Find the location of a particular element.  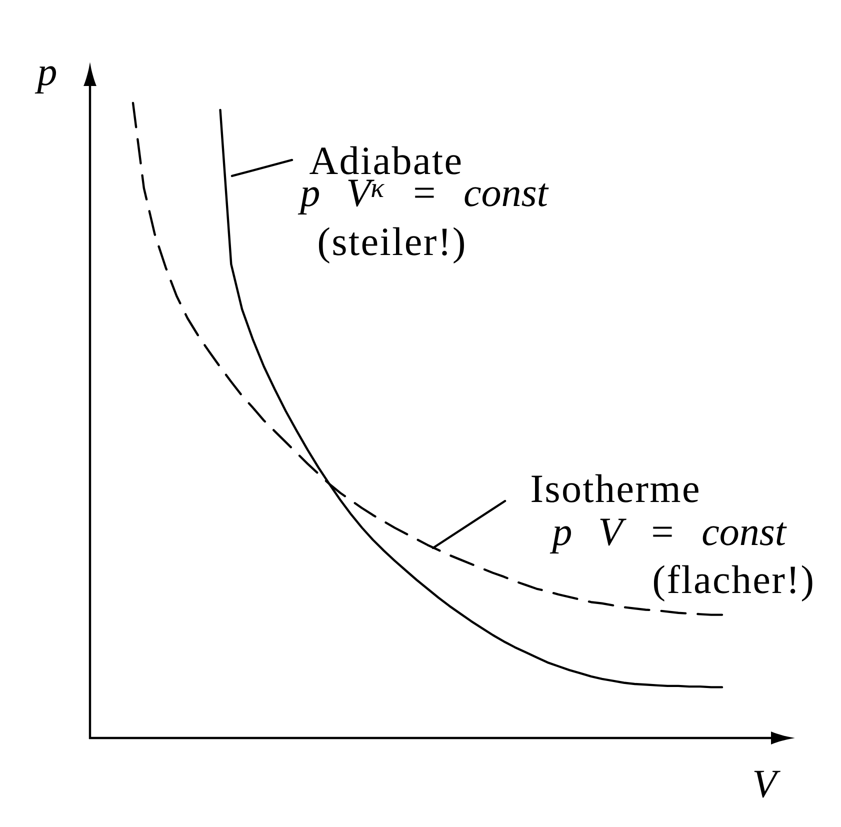

annotation: (steiler!) is located at coordinates (391, 245).